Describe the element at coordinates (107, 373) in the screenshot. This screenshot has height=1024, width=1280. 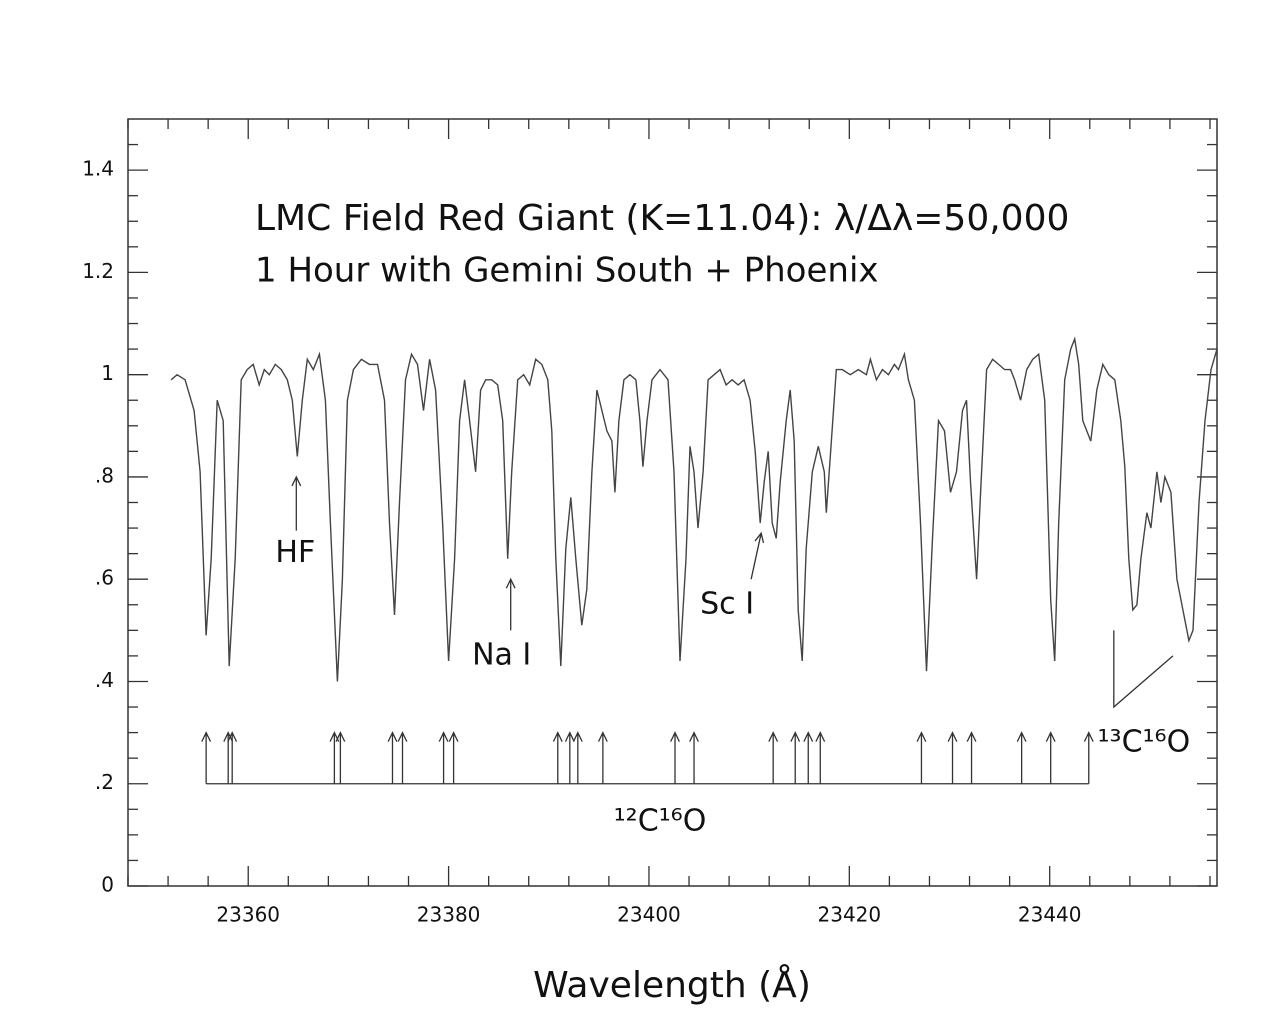
I see `y-tick-label: 1` at that location.